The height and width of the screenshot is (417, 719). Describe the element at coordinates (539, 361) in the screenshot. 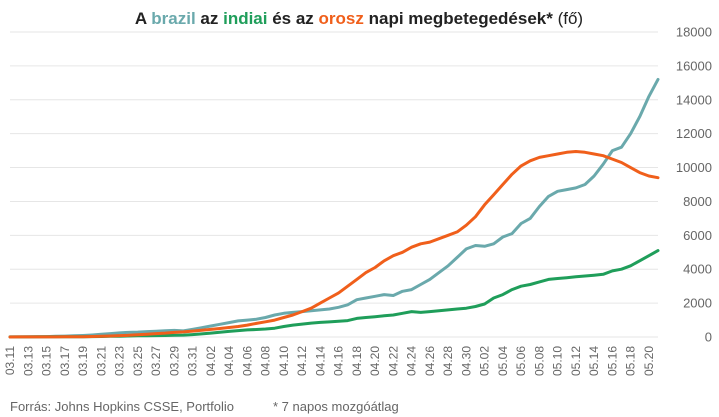

I see `x-tick-label: 05.08` at that location.